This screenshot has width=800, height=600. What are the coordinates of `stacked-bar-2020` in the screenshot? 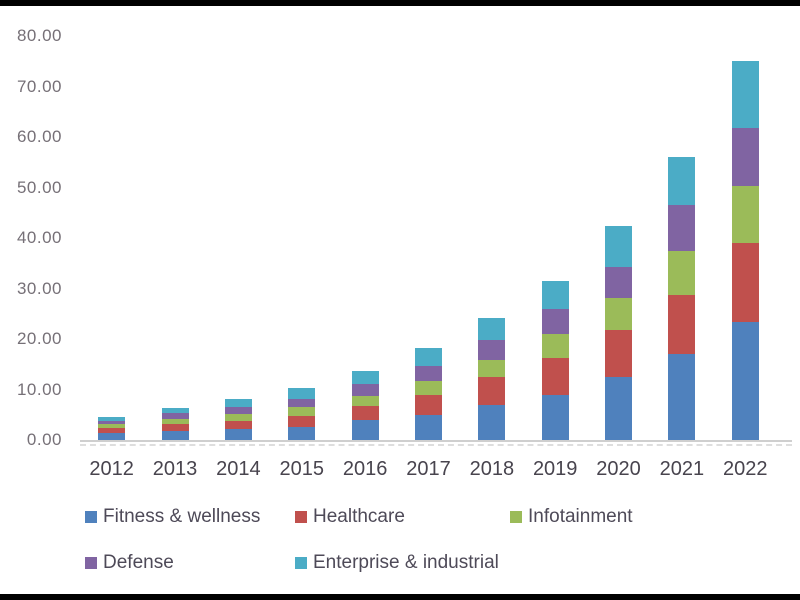 It's located at (619, 333).